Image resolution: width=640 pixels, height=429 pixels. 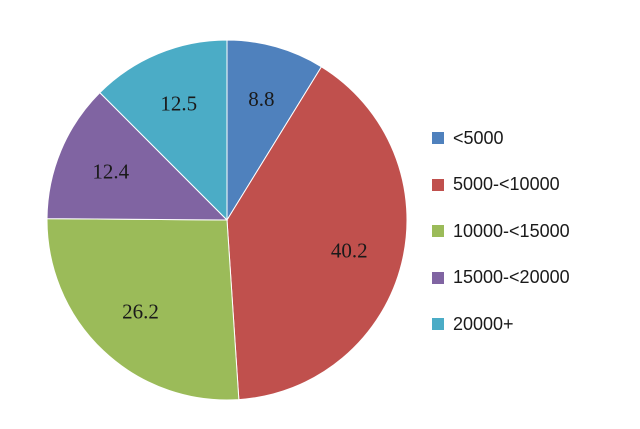 What do you see at coordinates (506, 184) in the screenshot?
I see `legend-label: 5000-<10000` at bounding box center [506, 184].